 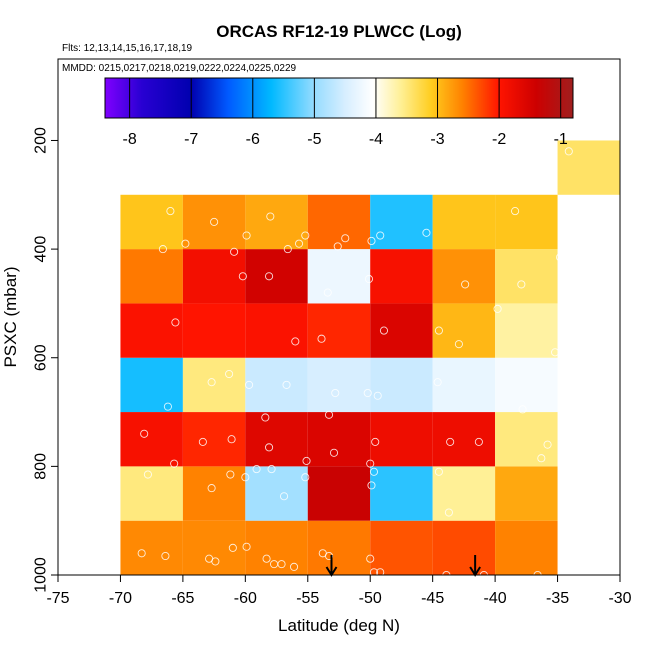 What do you see at coordinates (130, 139) in the screenshot?
I see `colorbar-tick-label: -8` at bounding box center [130, 139].